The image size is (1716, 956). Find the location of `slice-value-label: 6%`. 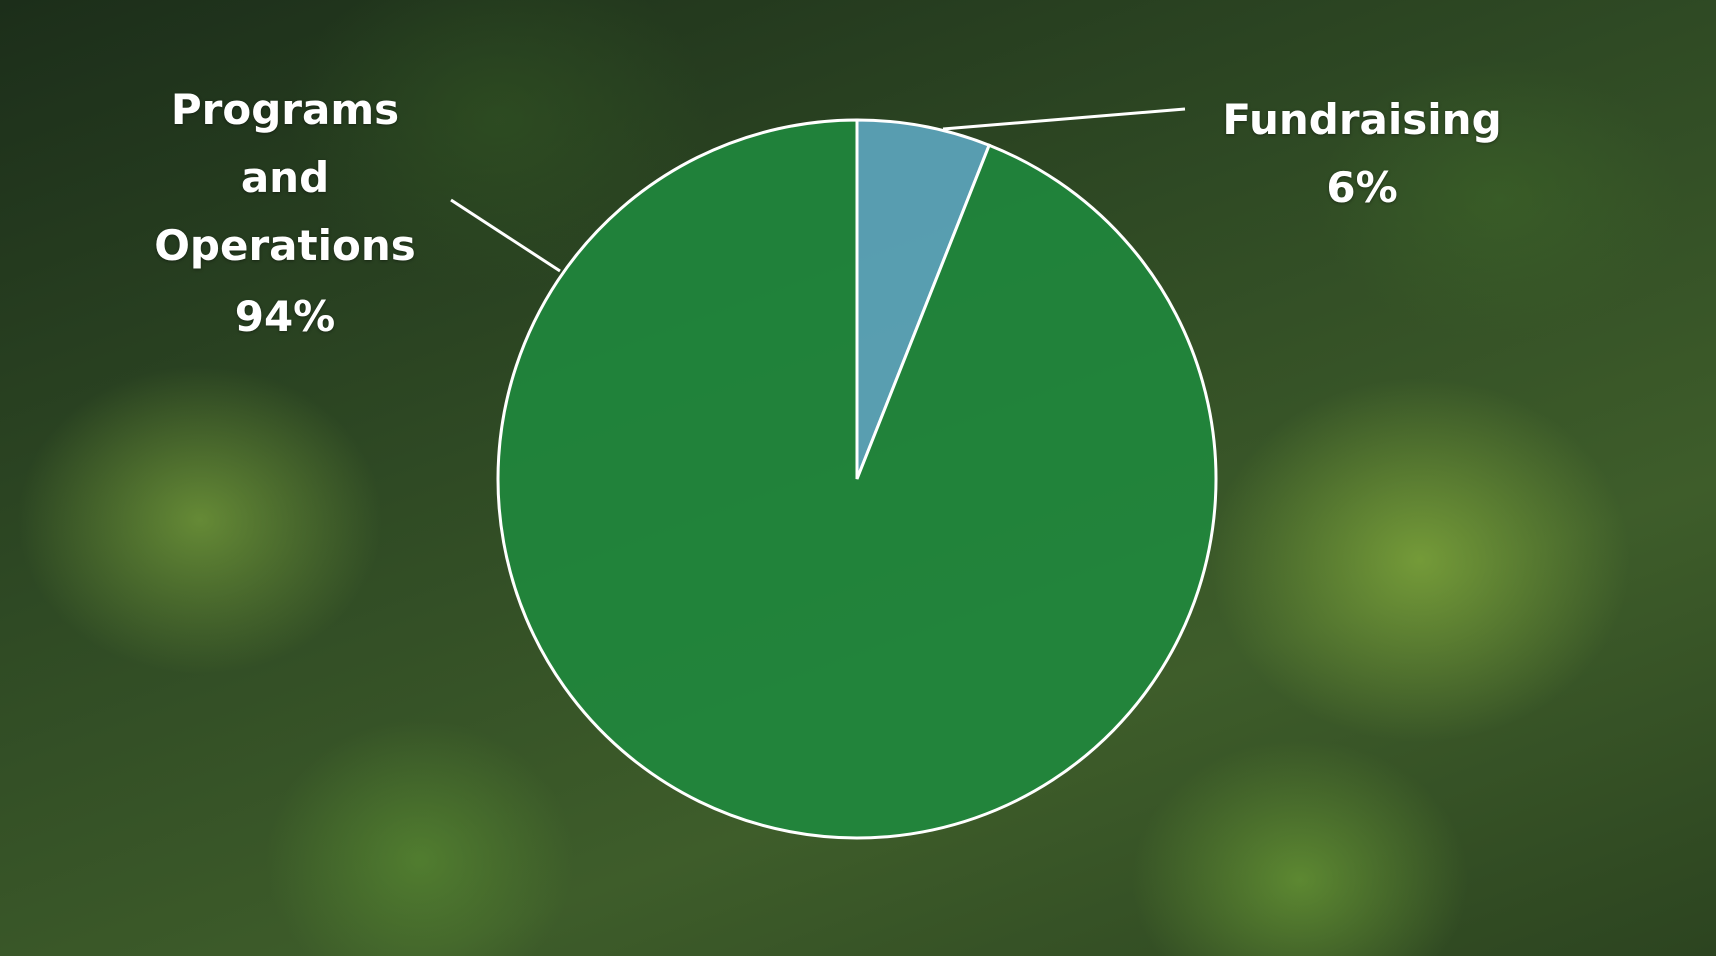

slice-value-label: 6% is located at coordinates (1362, 187).